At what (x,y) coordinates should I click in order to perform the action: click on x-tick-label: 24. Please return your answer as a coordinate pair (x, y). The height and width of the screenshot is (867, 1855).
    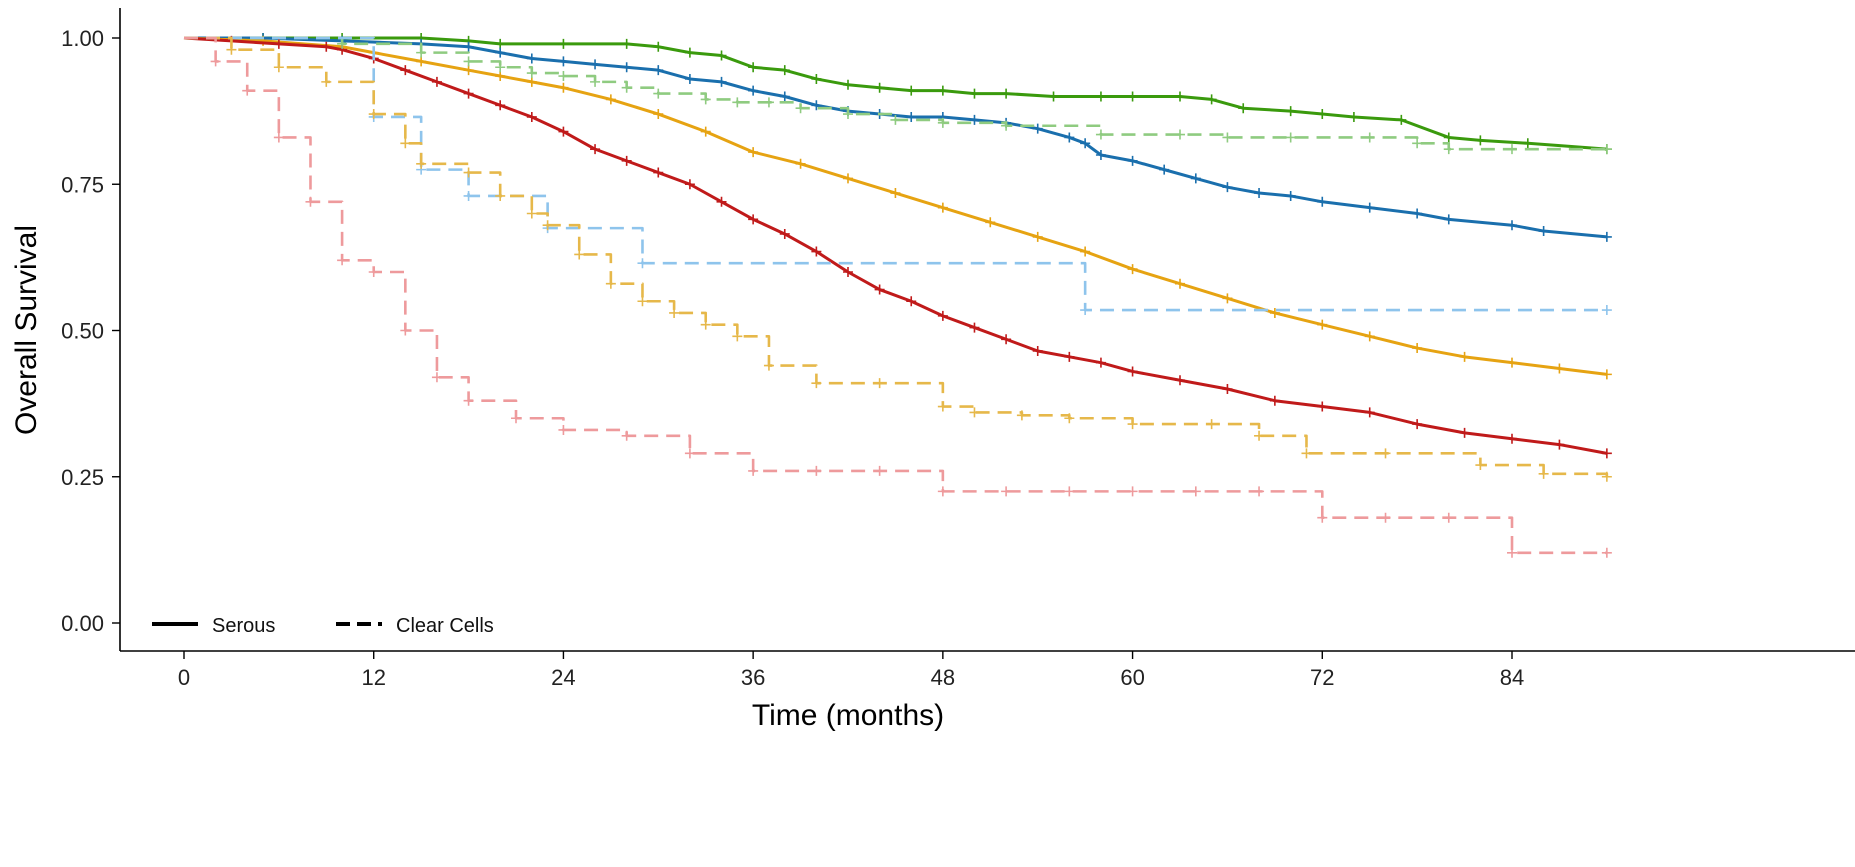
    Looking at the image, I should click on (563, 677).